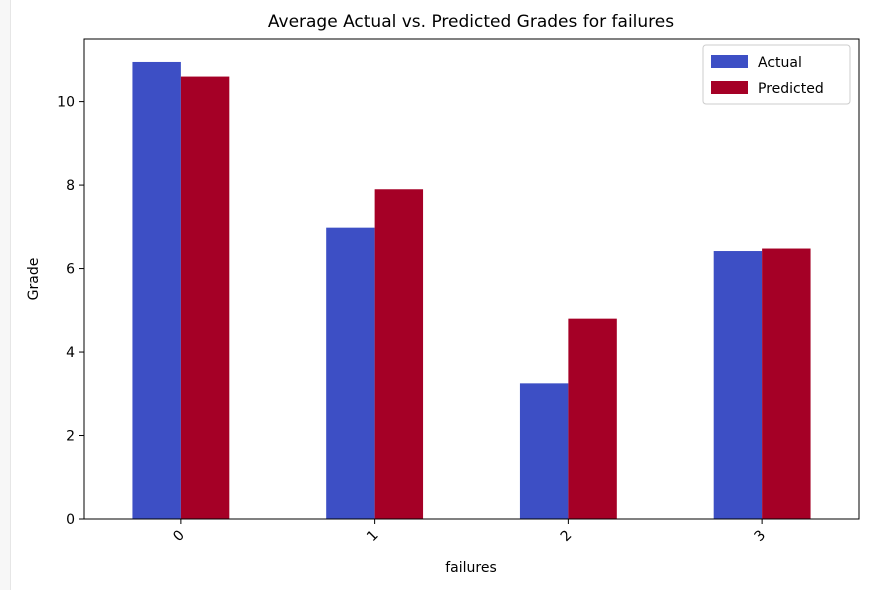  What do you see at coordinates (776, 74) in the screenshot?
I see `legend: Actual Predicted` at bounding box center [776, 74].